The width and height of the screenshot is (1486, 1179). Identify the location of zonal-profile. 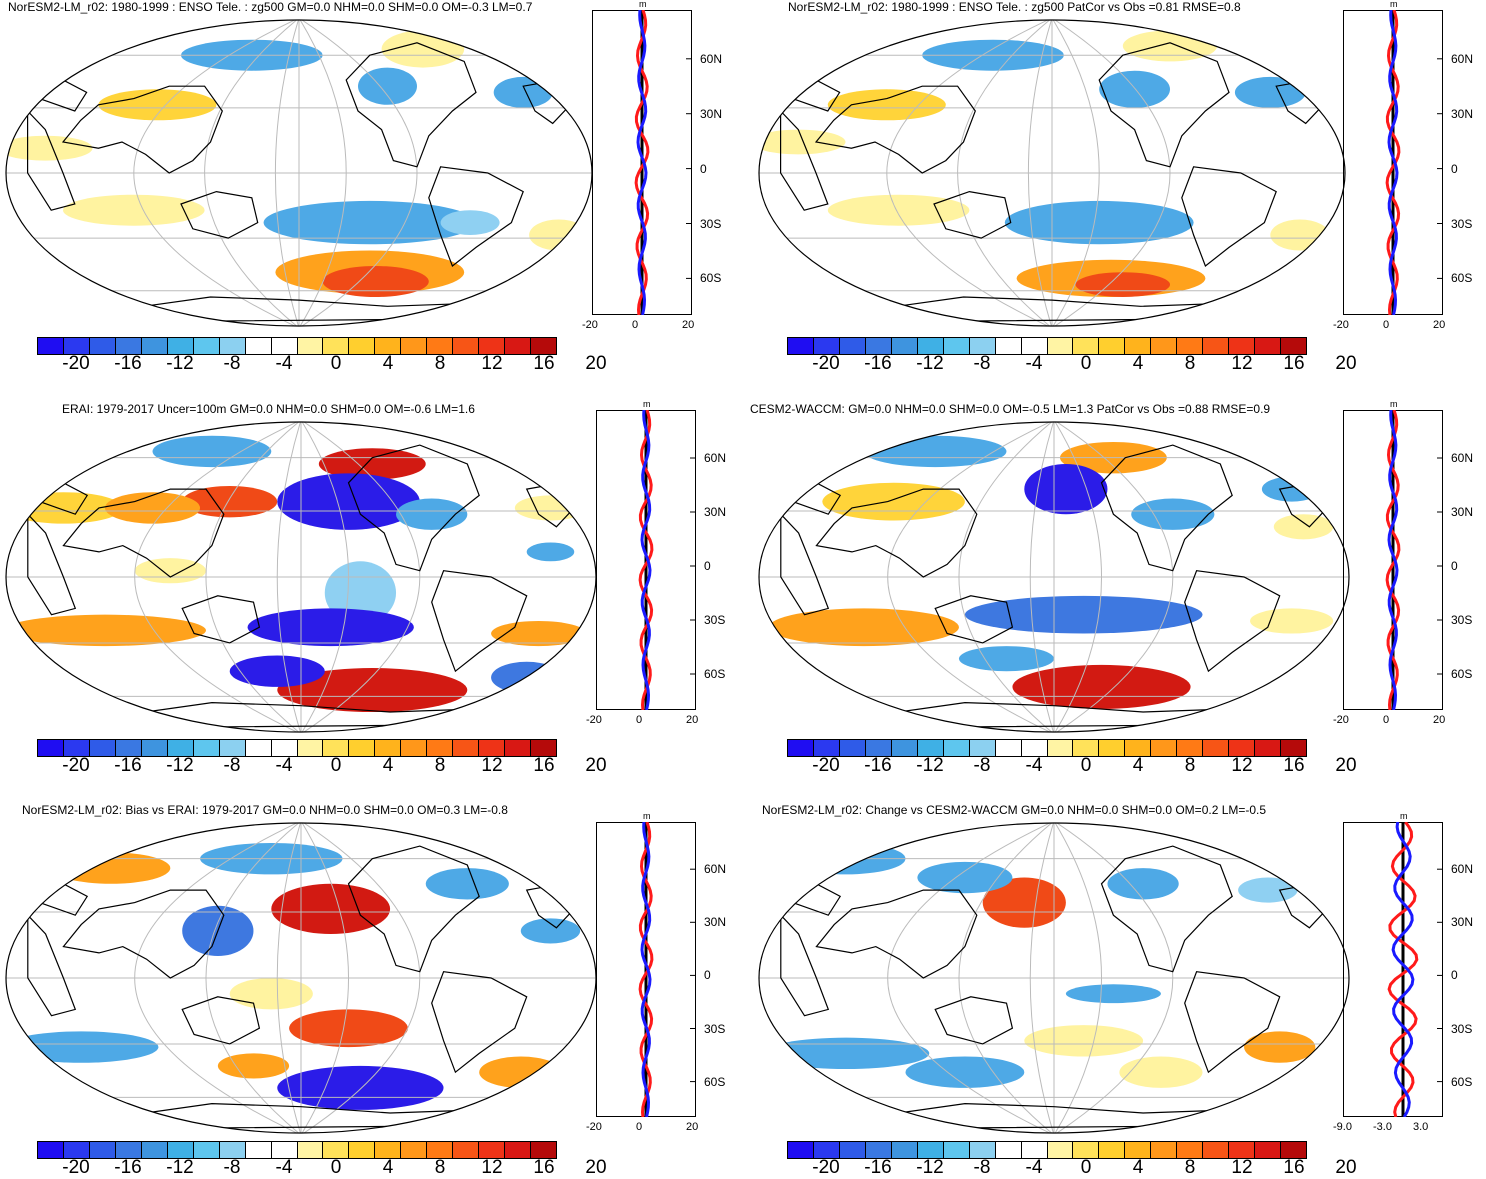
(646, 969).